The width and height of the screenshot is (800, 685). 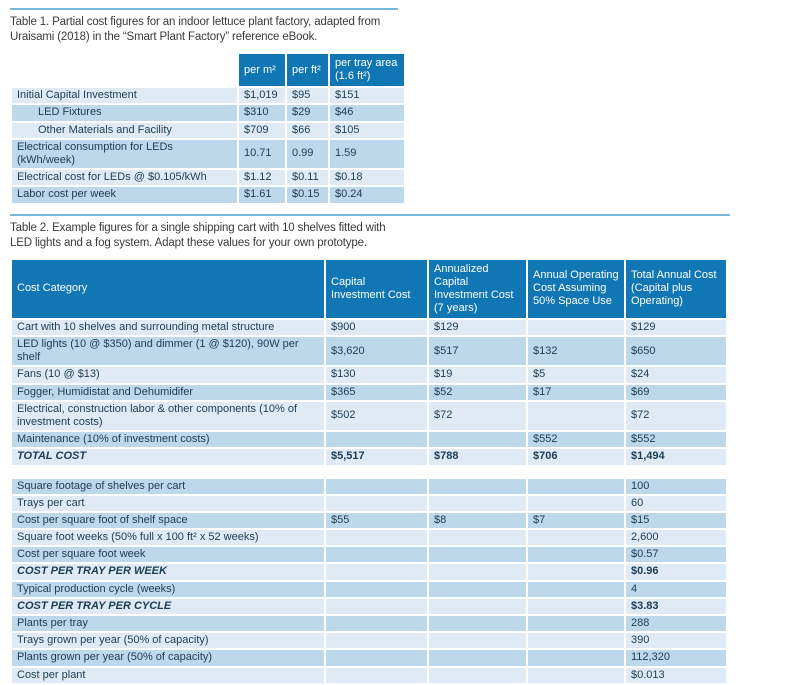 What do you see at coordinates (262, 113) in the screenshot?
I see `cell-value: $310` at bounding box center [262, 113].